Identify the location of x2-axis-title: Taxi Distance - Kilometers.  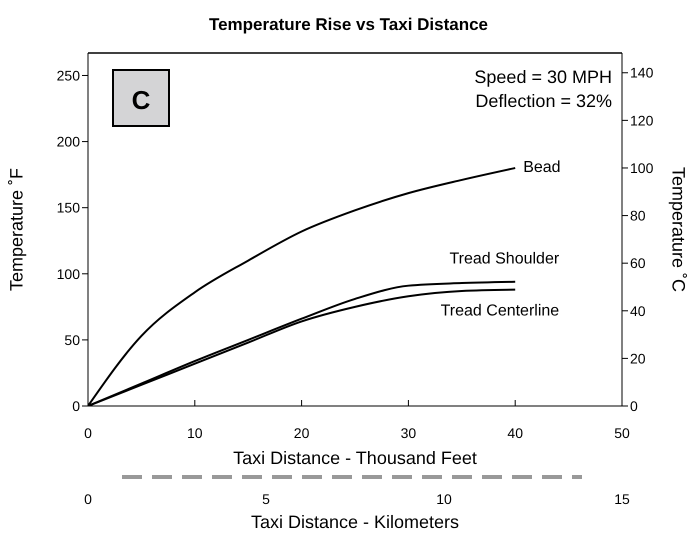
(355, 522).